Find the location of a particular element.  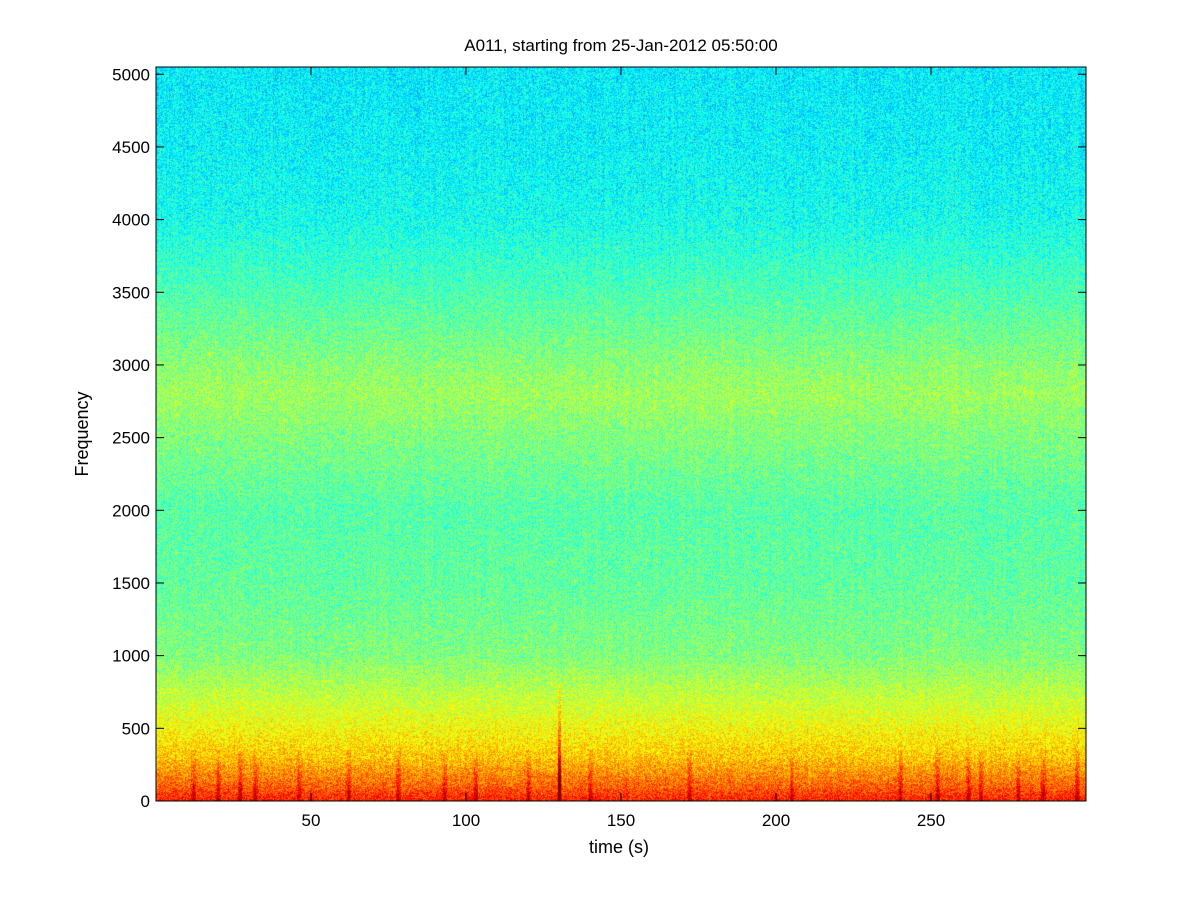

x-tick-label: 50 is located at coordinates (311, 820).